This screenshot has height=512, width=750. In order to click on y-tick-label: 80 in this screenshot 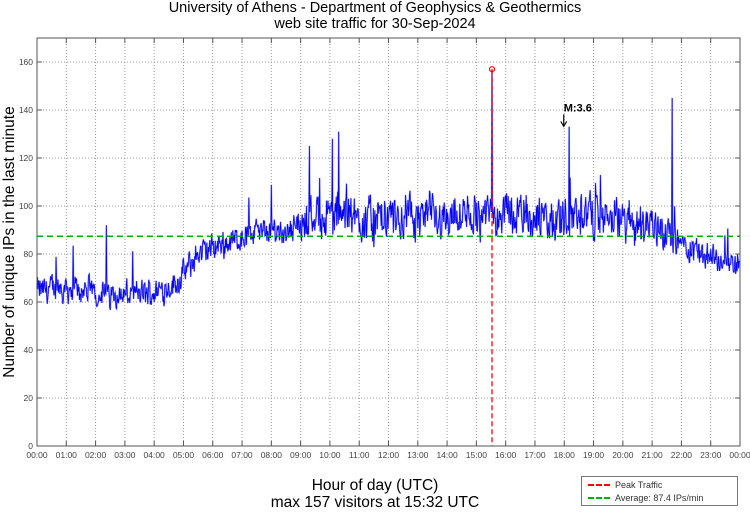, I will do `click(29, 254)`.